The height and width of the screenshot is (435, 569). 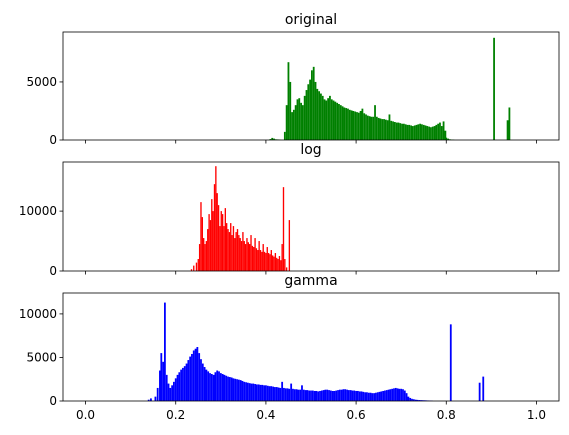 What do you see at coordinates (265, 415) in the screenshot?
I see `x-tick-label: 0.4` at bounding box center [265, 415].